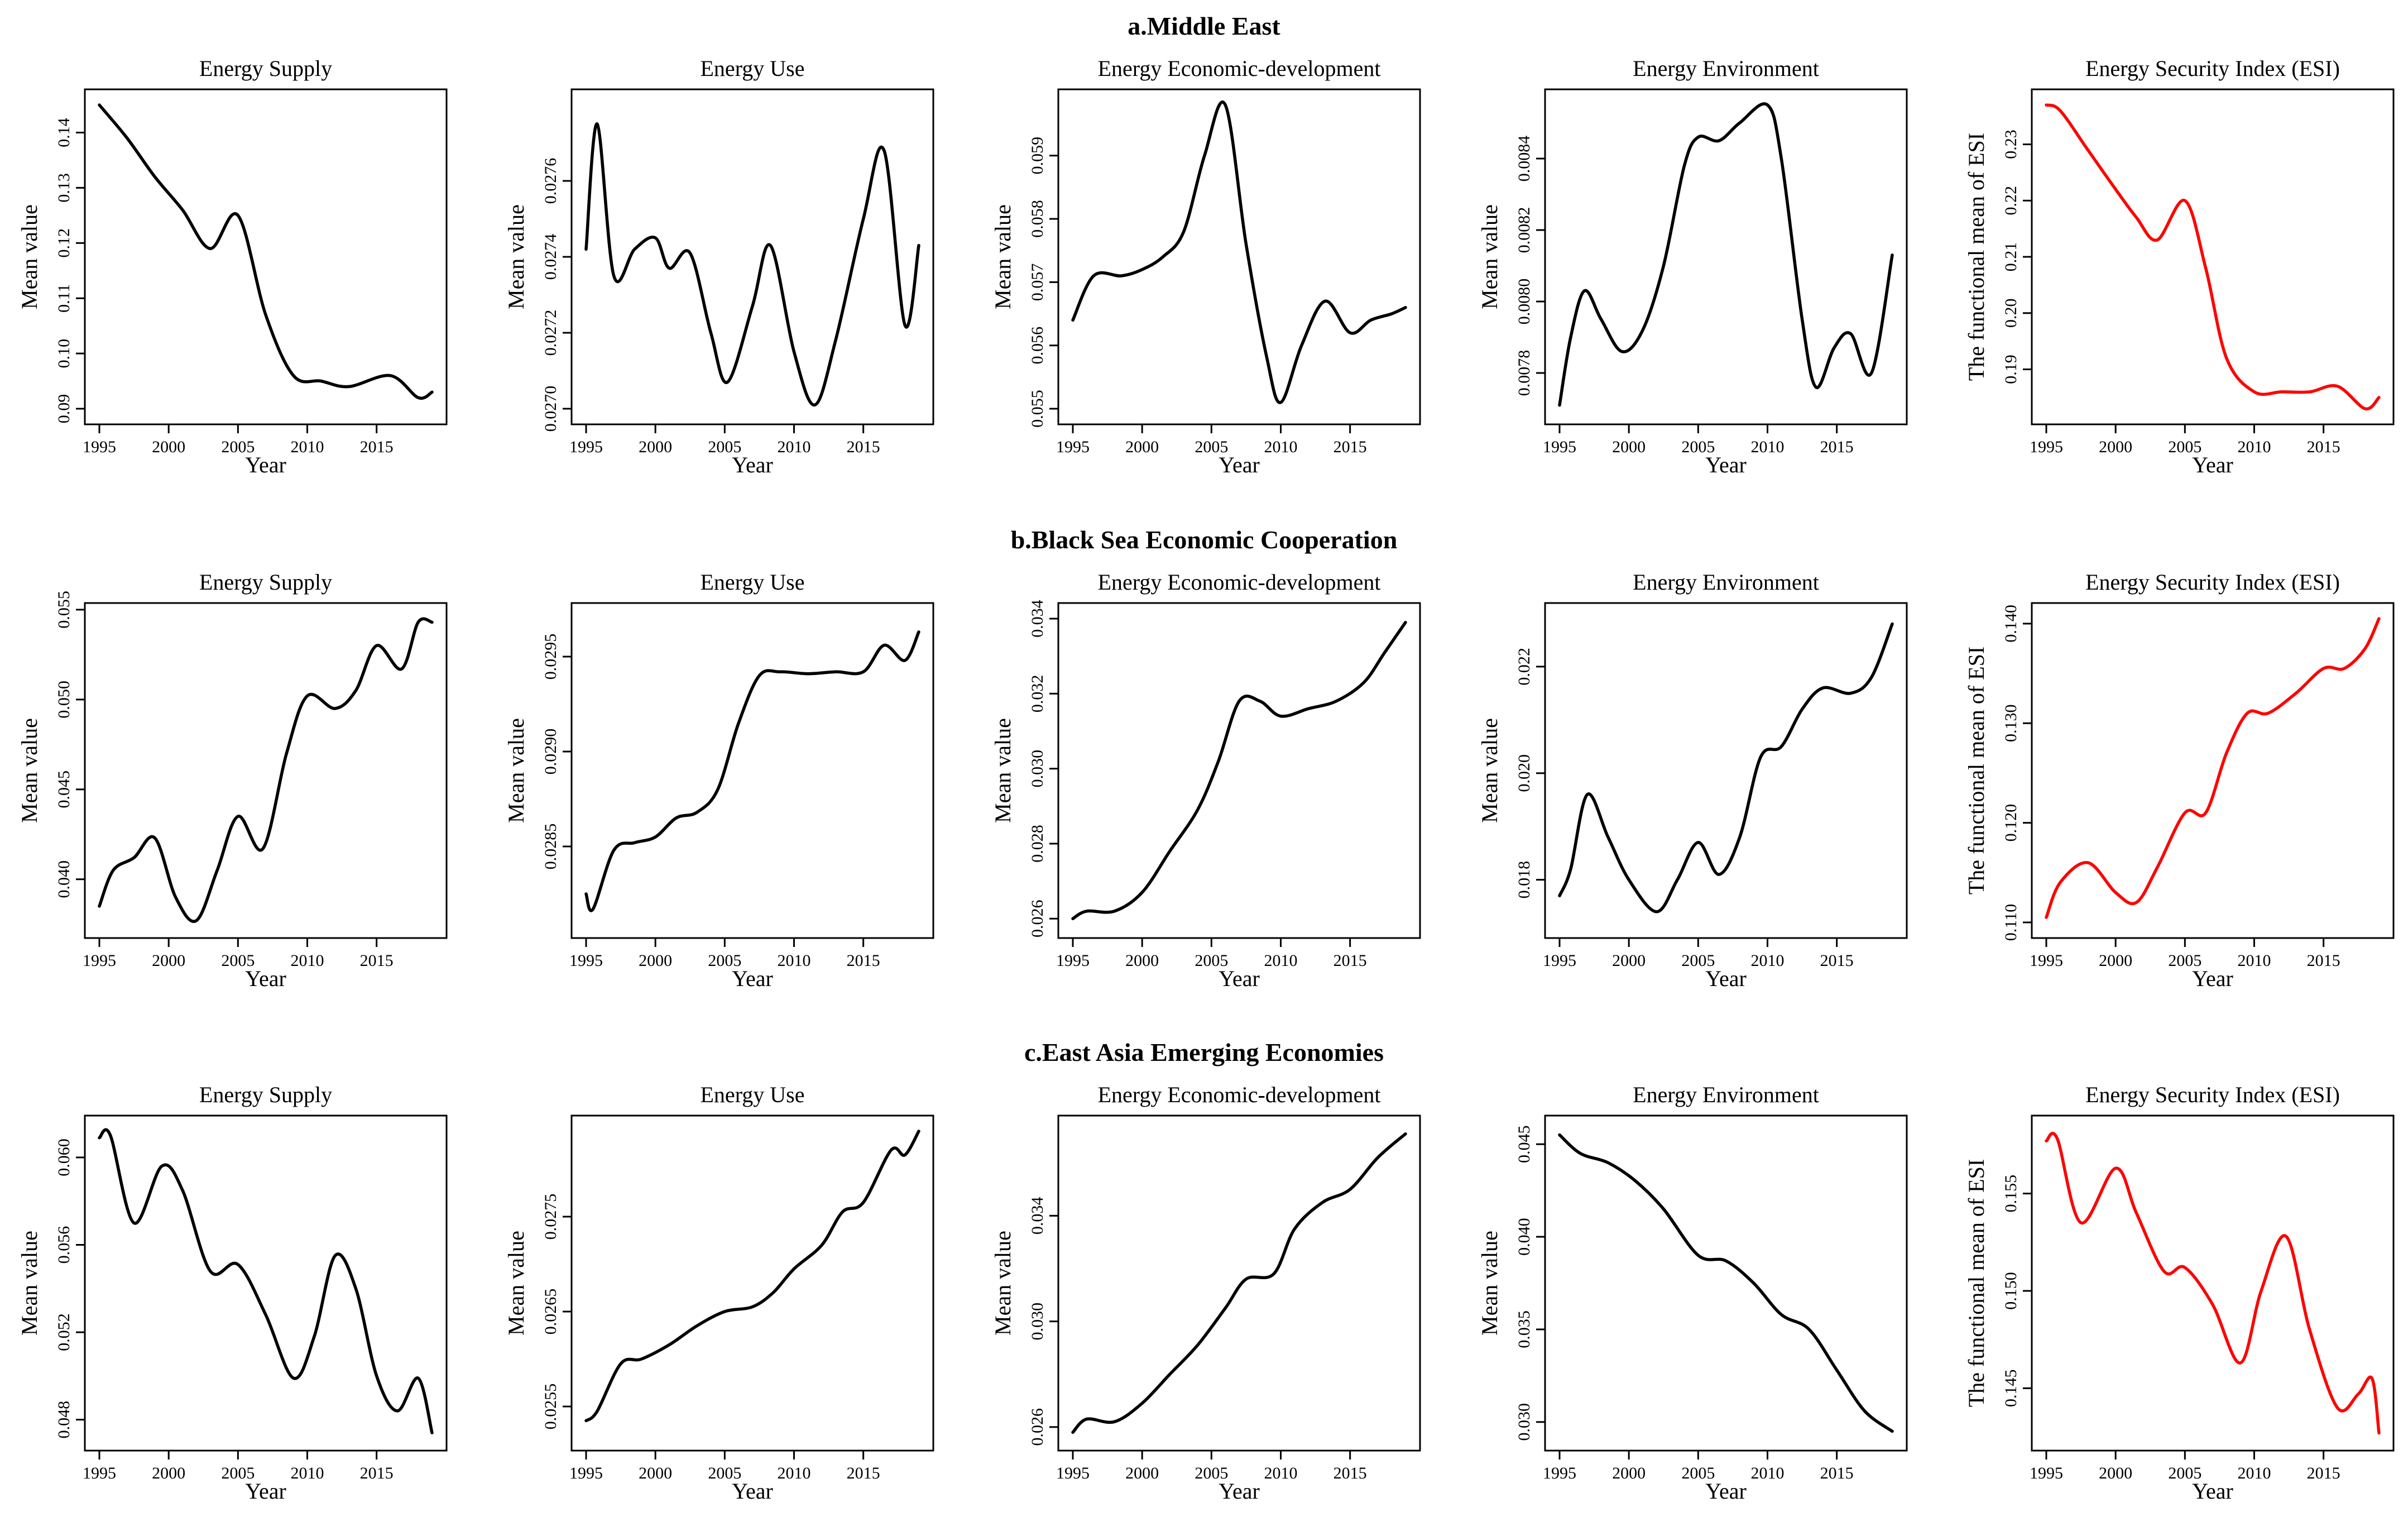 The image size is (2408, 1531). I want to click on y-tick-label: 0.140, so click(2011, 624).